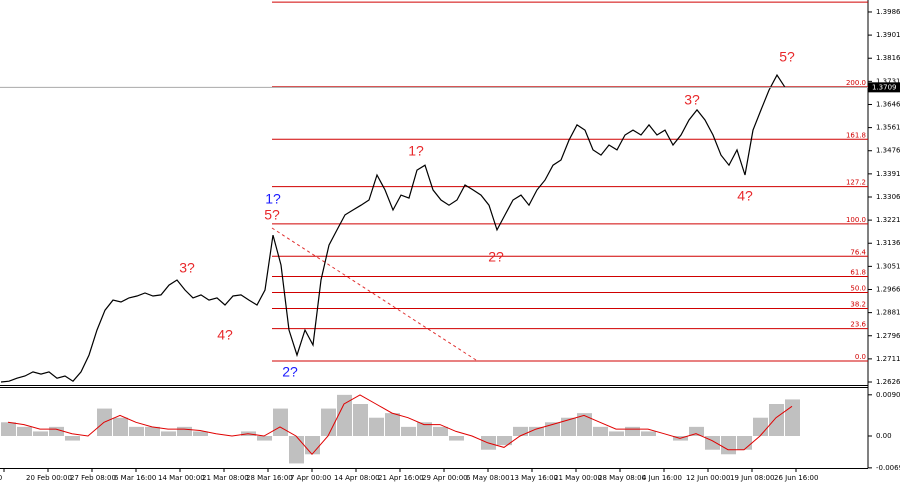 The height and width of the screenshot is (485, 900). Describe the element at coordinates (534, 478) in the screenshot. I see `x-tick-label: 13 May 16:00` at that location.